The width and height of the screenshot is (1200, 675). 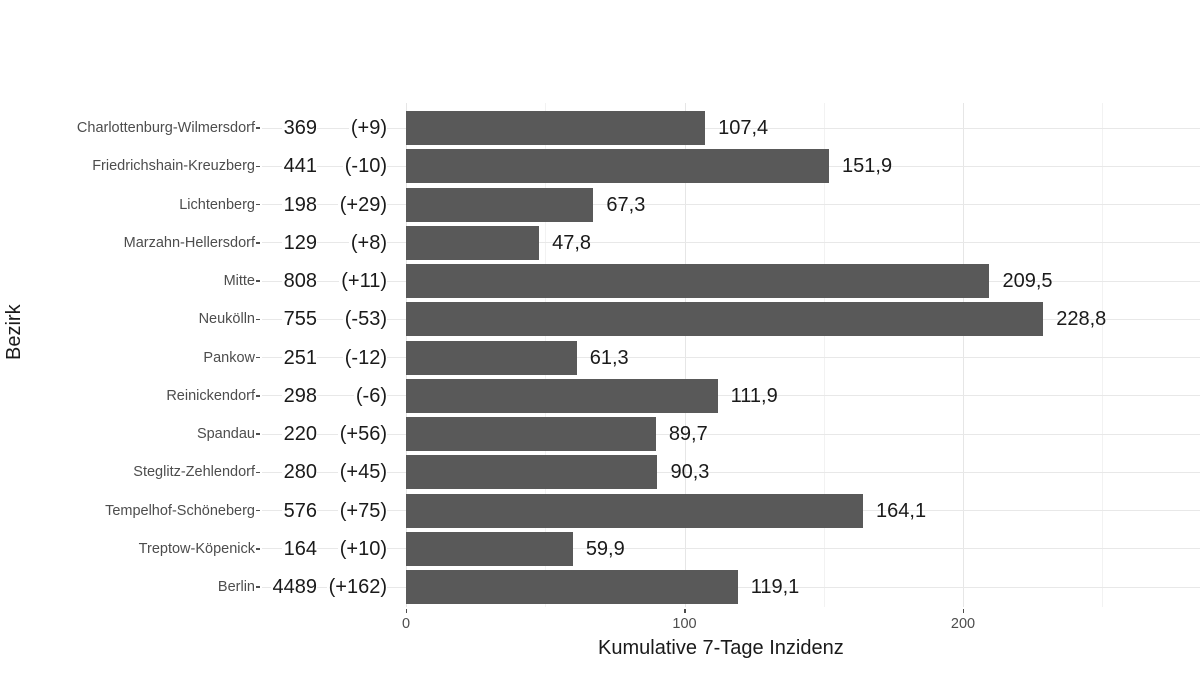 What do you see at coordinates (626, 204) in the screenshot?
I see `bar-value-label: 67,3` at bounding box center [626, 204].